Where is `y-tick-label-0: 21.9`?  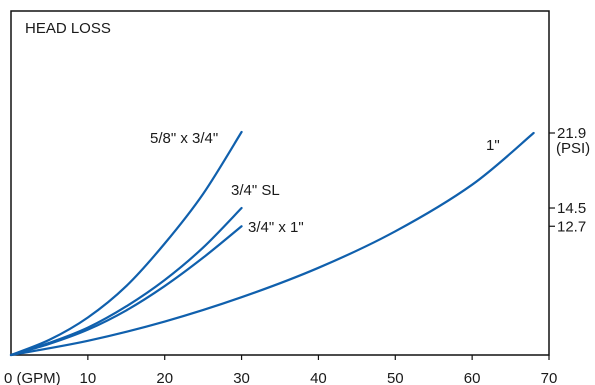 y-tick-label-0: 21.9 is located at coordinates (571, 133).